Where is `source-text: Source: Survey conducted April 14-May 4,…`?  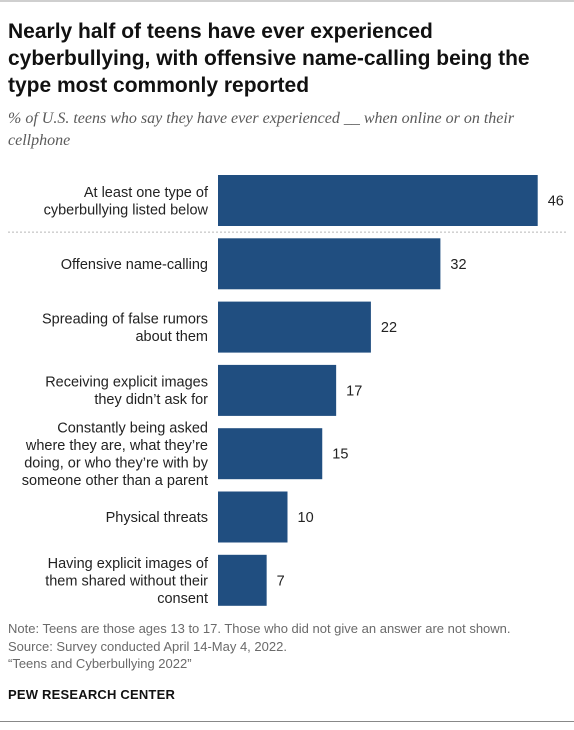
source-text: Source: Survey conducted April 14-May 4,… is located at coordinates (147, 646).